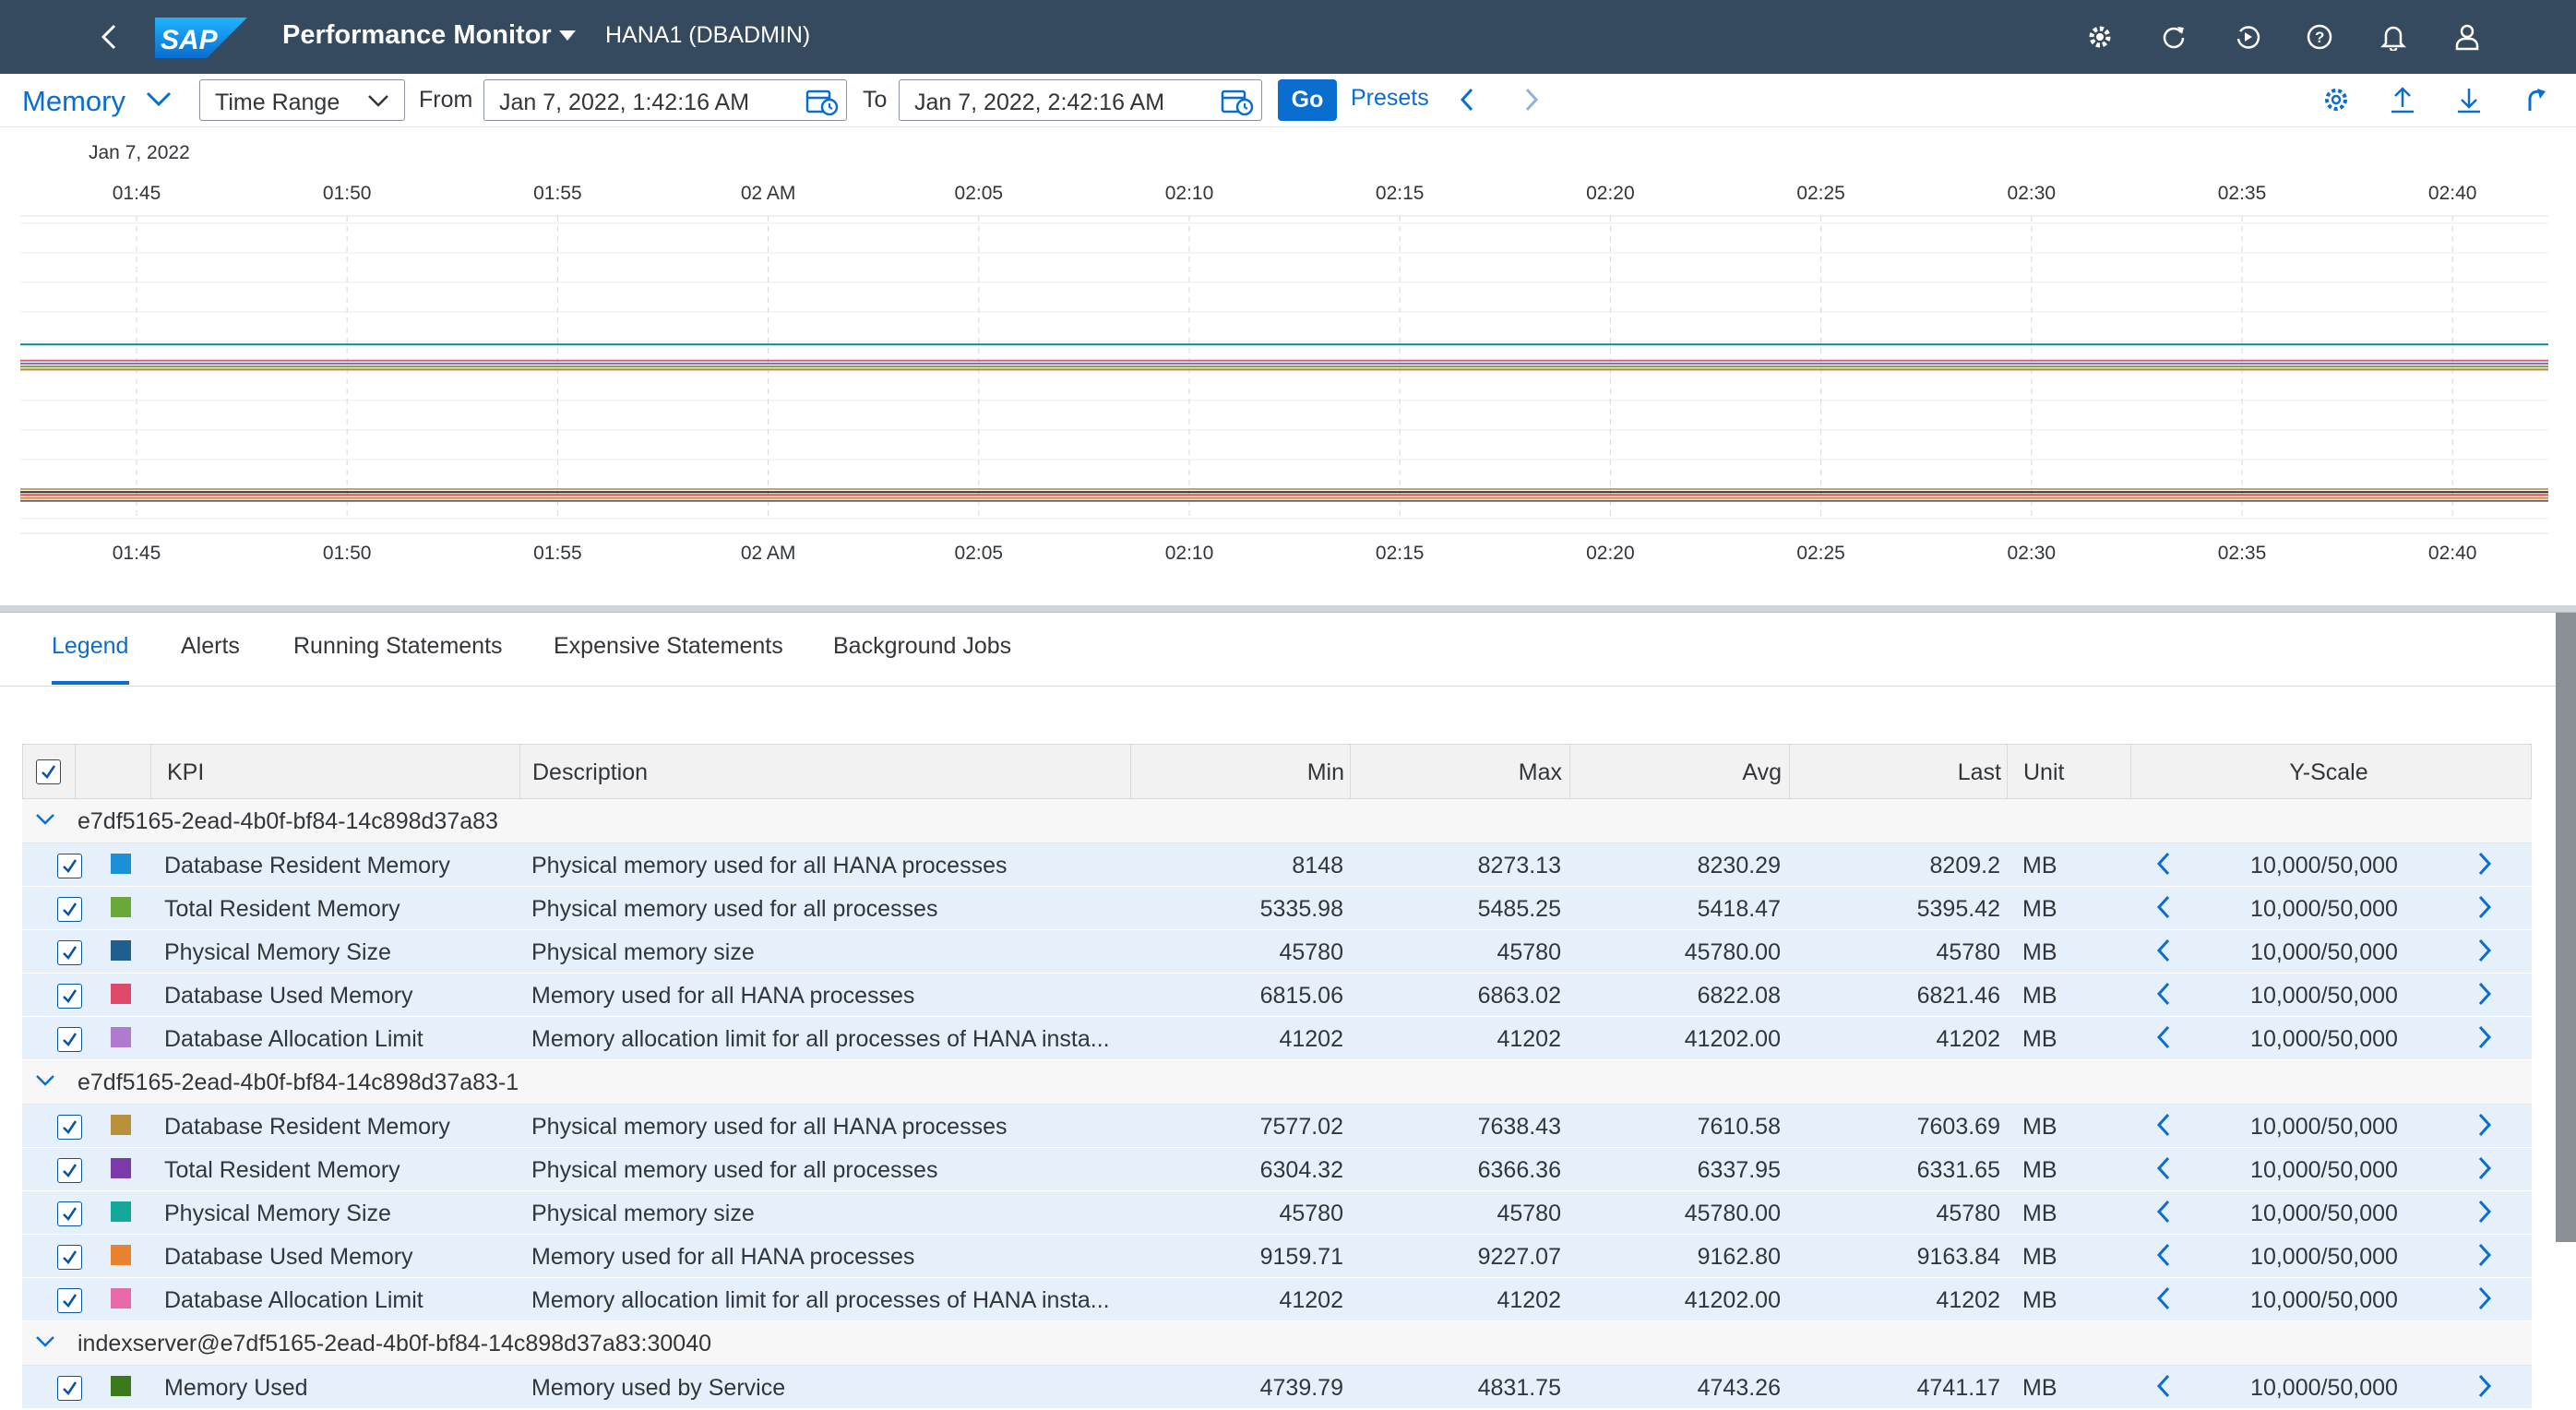  I want to click on from-datetime-input: Jan 7, 2022, 1:42:16 AM, so click(665, 100).